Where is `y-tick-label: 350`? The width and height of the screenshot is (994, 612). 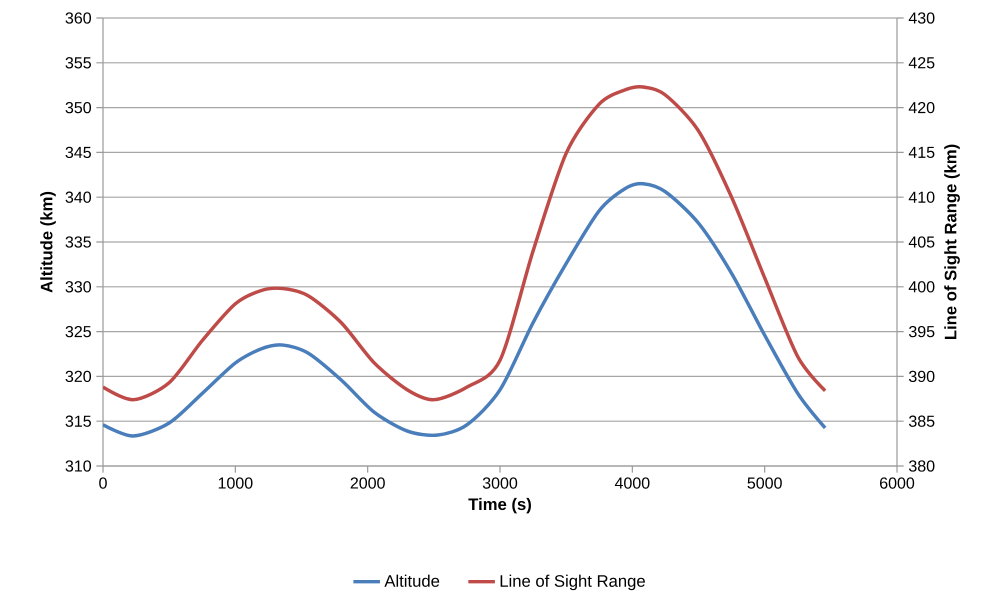 y-tick-label: 350 is located at coordinates (79, 108).